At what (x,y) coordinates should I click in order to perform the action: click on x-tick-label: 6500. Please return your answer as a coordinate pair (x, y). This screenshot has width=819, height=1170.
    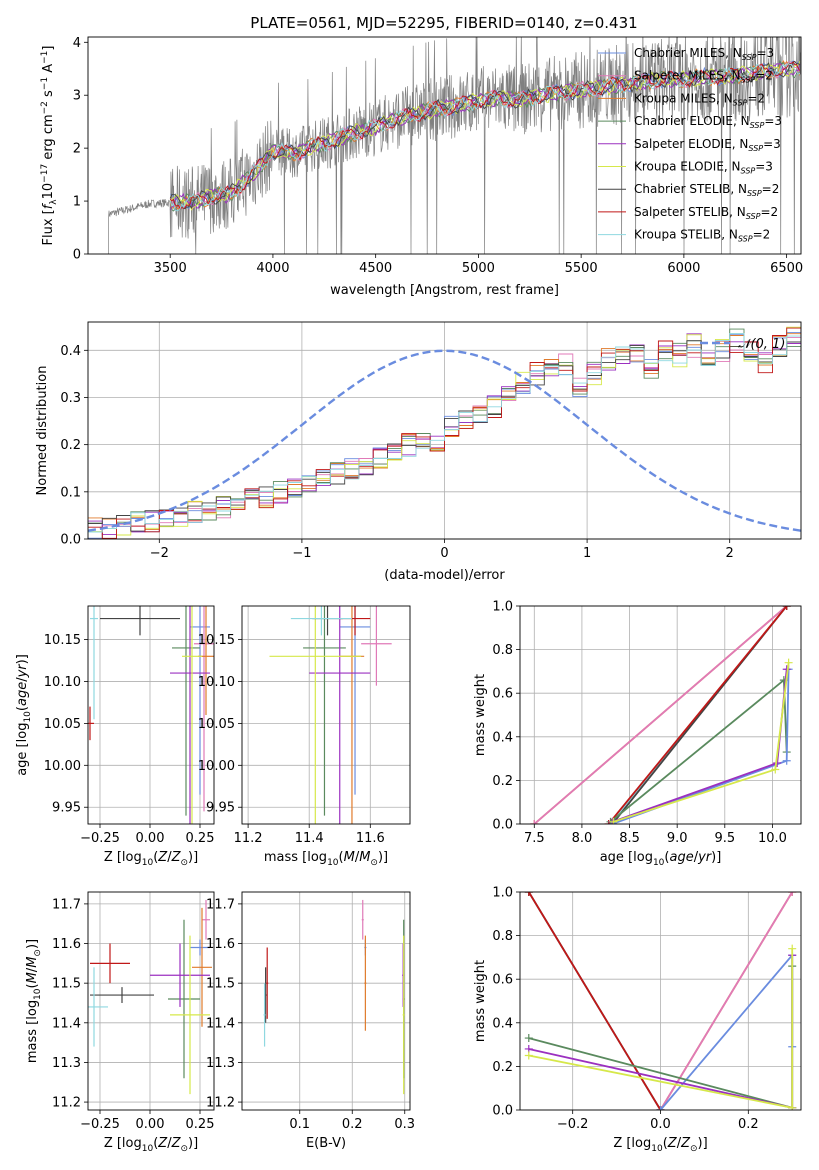
    Looking at the image, I should click on (786, 268).